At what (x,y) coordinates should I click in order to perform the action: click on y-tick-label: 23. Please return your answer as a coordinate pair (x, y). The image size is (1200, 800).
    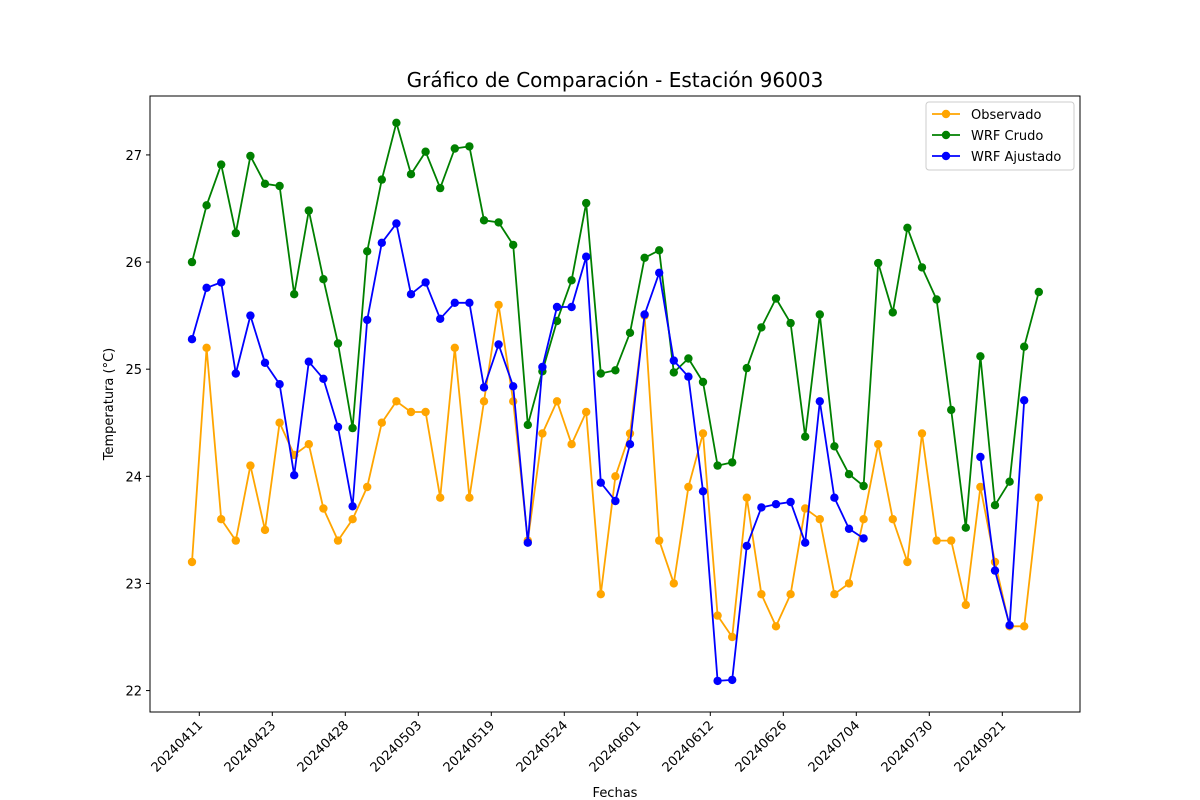
    Looking at the image, I should click on (133, 584).